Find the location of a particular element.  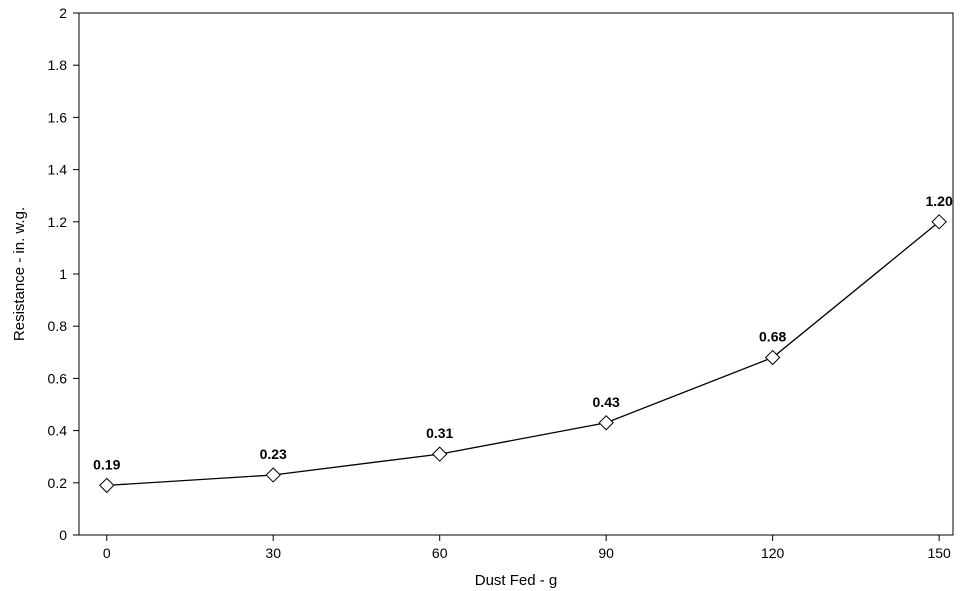

y-tick-label: 0 is located at coordinates (63, 535).